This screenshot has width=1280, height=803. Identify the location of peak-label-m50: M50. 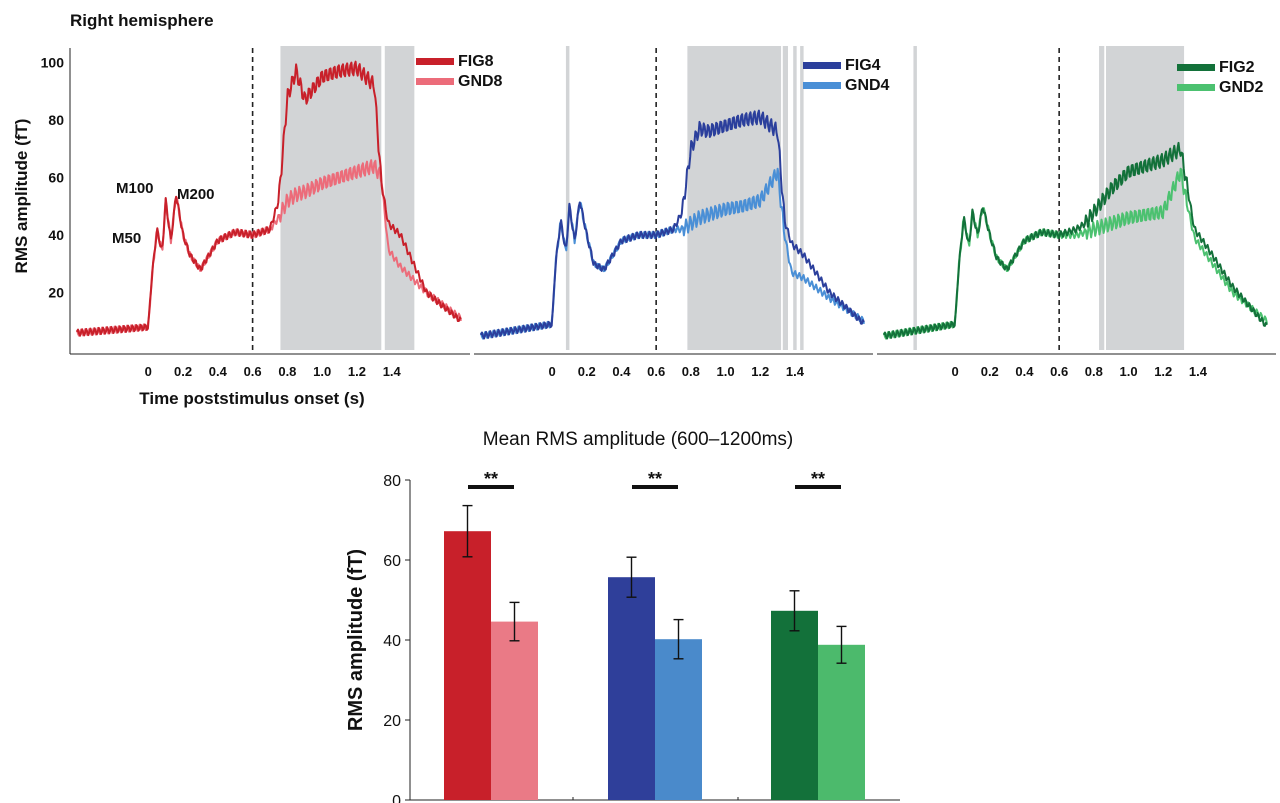
(126, 238).